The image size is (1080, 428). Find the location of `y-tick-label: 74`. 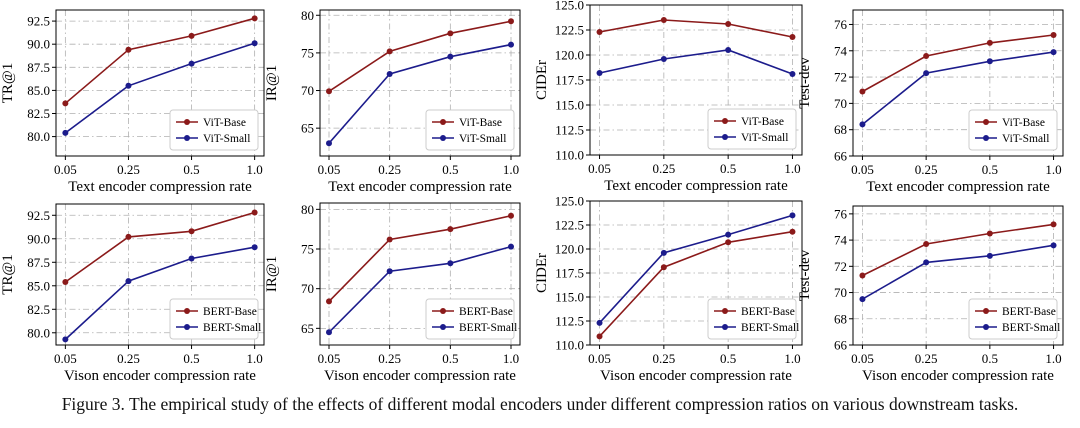

y-tick-label: 74 is located at coordinates (841, 240).